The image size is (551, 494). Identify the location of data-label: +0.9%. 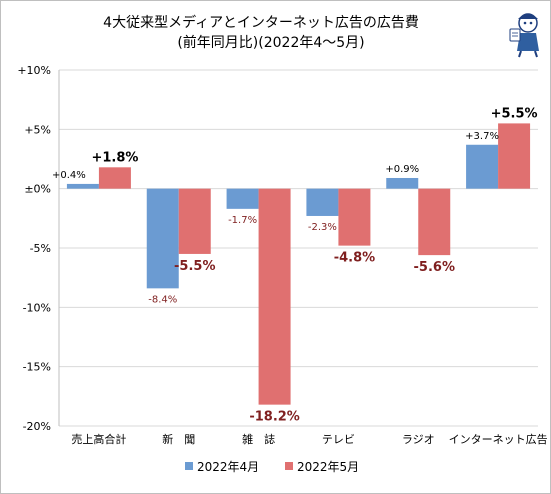
(402, 169).